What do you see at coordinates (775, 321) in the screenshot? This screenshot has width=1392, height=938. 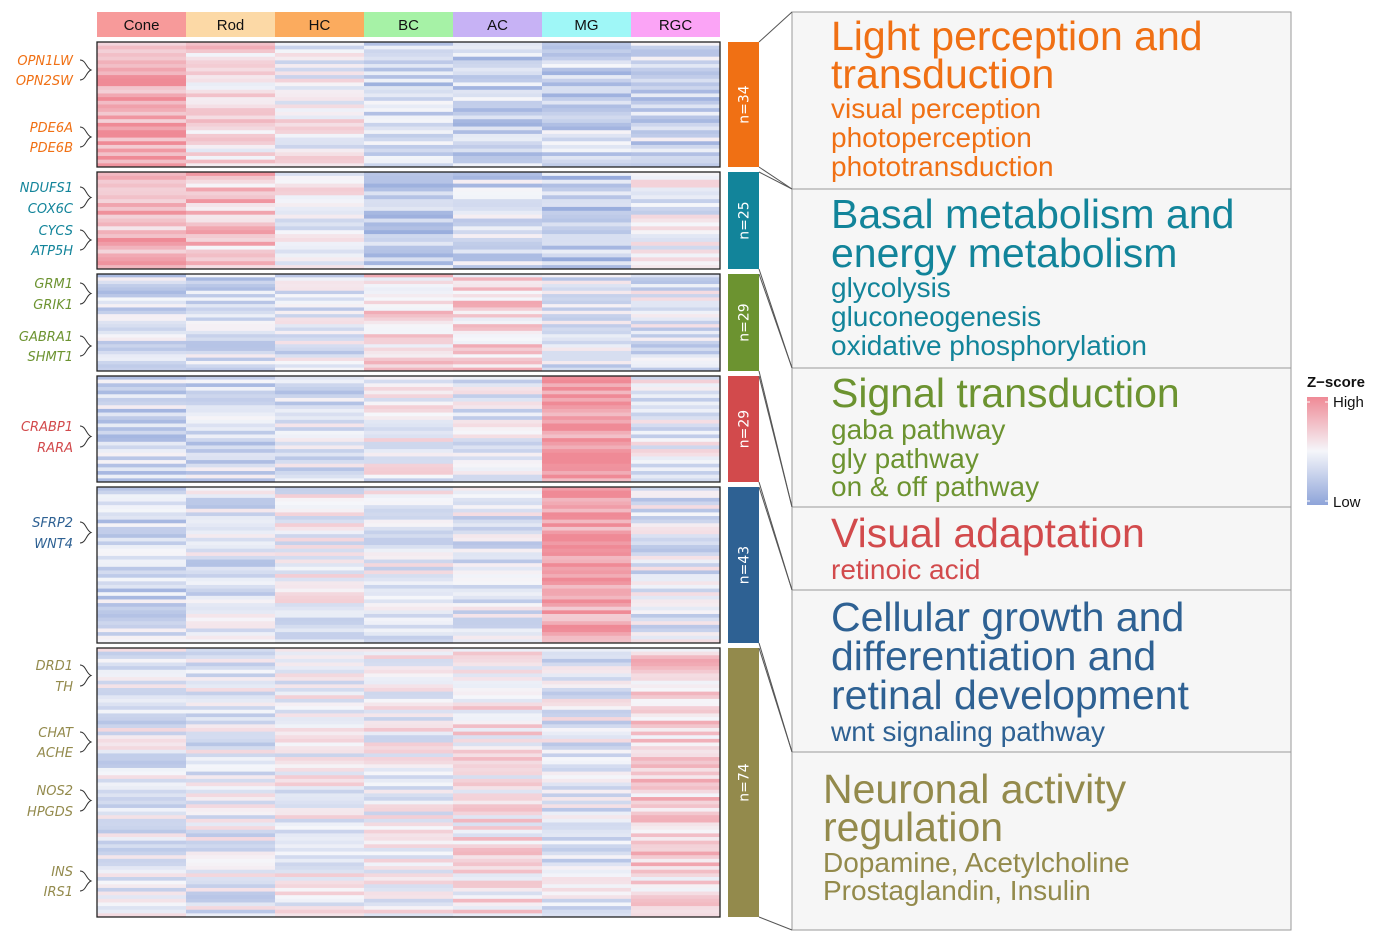 I see `connector-line` at bounding box center [775, 321].